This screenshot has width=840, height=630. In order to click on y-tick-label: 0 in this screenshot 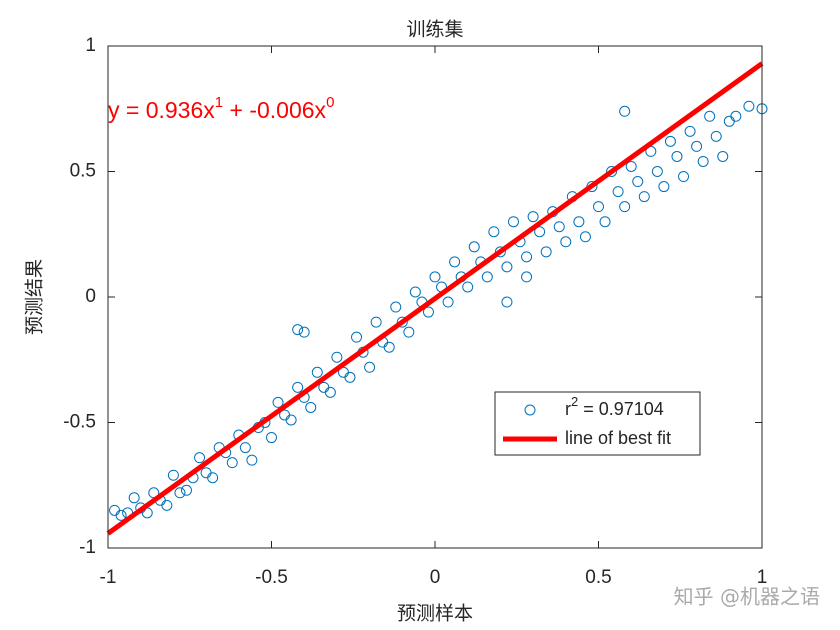, I will do `click(90, 296)`.